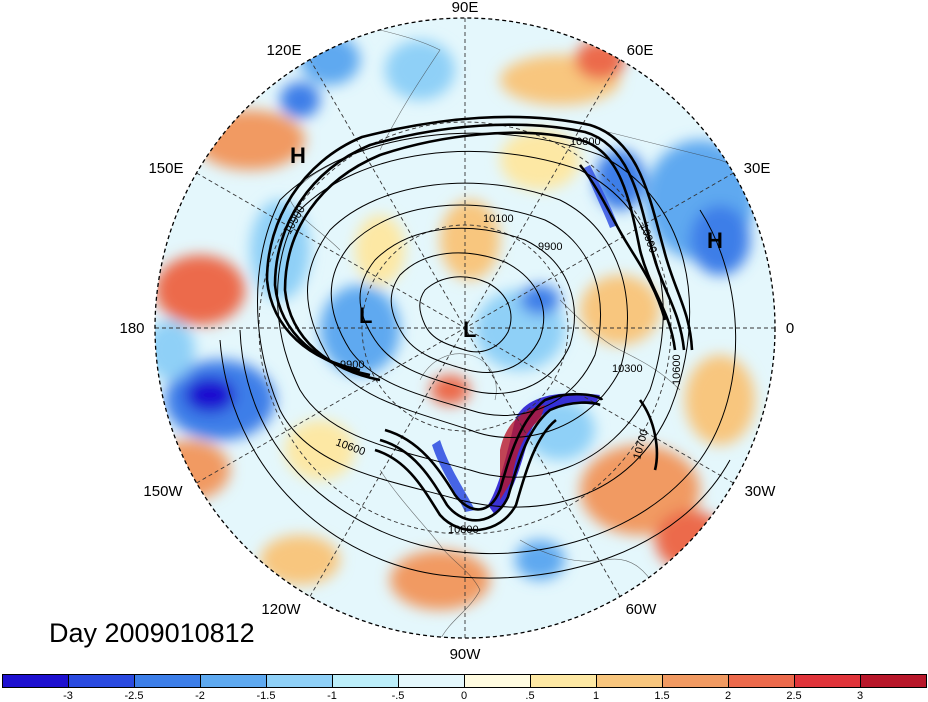  What do you see at coordinates (790, 328) in the screenshot?
I see `longitude-label: 0` at bounding box center [790, 328].